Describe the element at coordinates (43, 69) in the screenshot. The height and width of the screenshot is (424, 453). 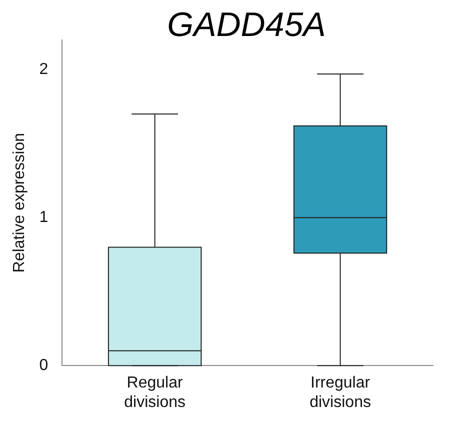
I see `y-tick-label: 2` at that location.